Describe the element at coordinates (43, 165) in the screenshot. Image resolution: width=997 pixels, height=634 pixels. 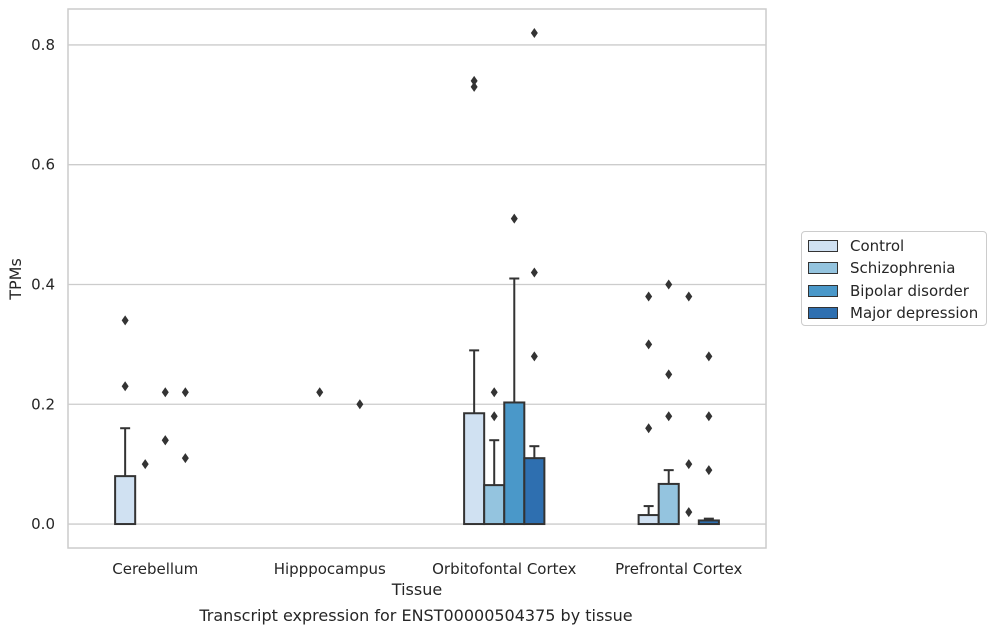
I see `y-tick-label: 0.6` at that location.